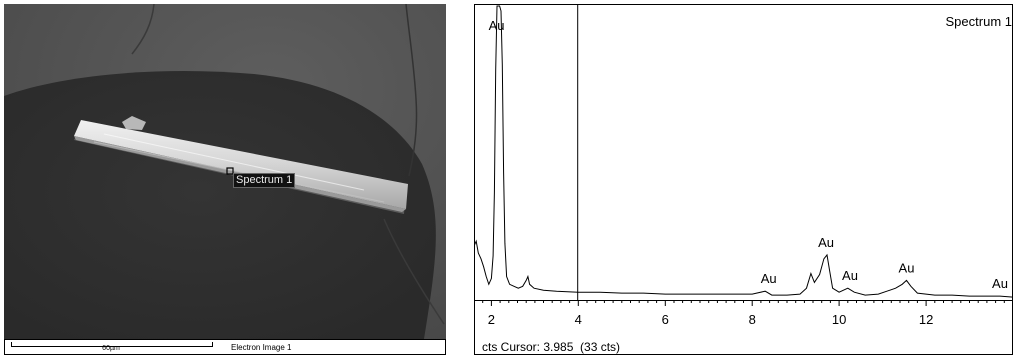 The height and width of the screenshot is (359, 1013). What do you see at coordinates (926, 319) in the screenshot?
I see `x-tick-label: 12` at bounding box center [926, 319].